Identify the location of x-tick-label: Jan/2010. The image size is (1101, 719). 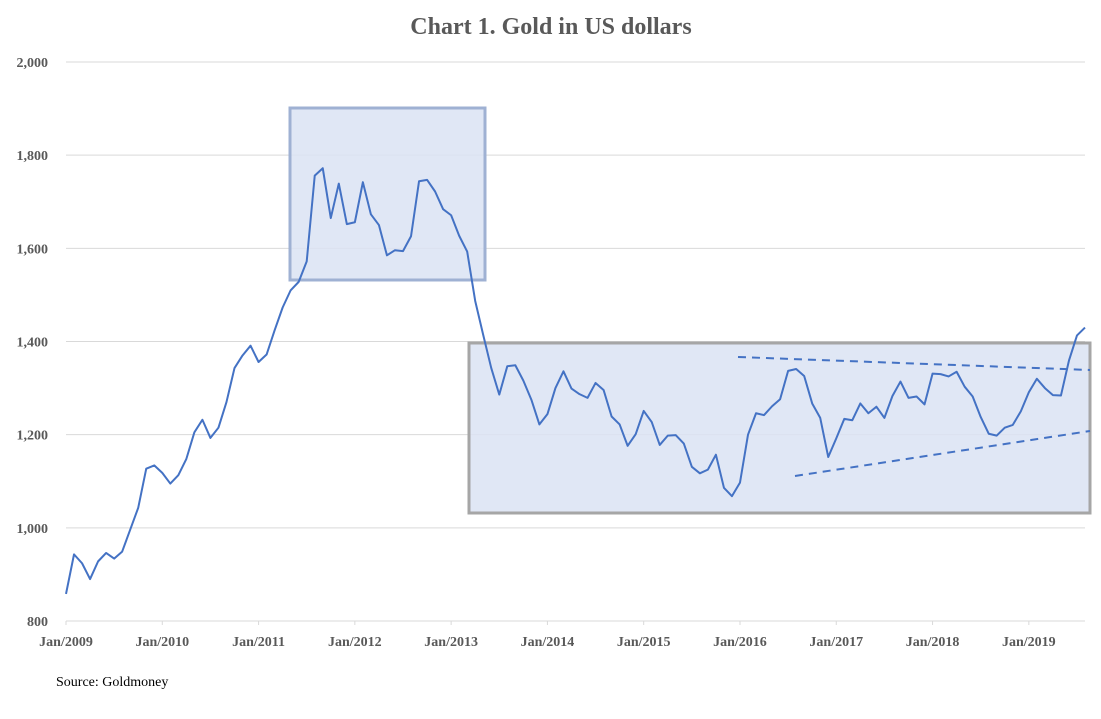
(162, 642).